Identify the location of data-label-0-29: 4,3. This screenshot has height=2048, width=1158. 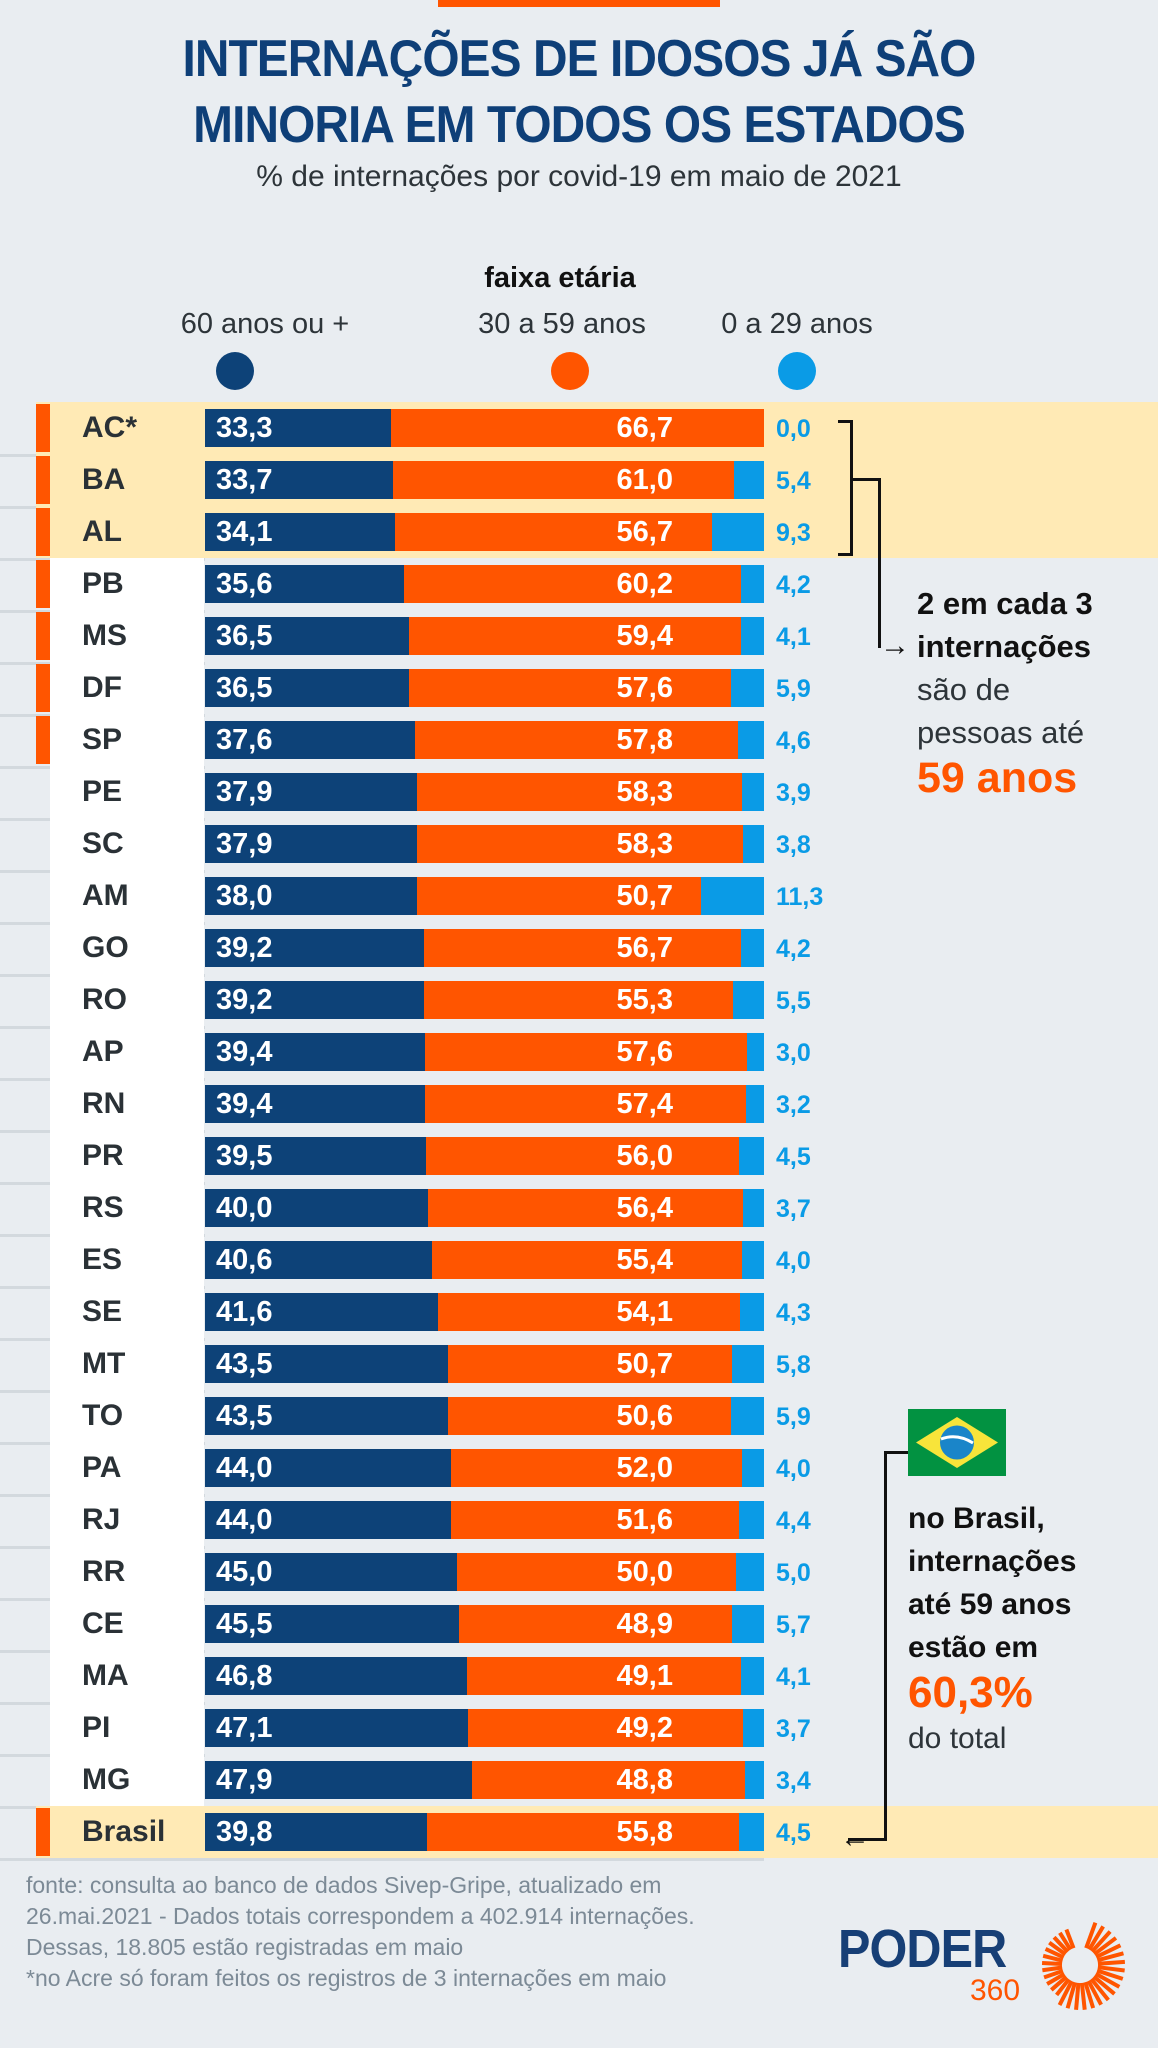
(793, 1313).